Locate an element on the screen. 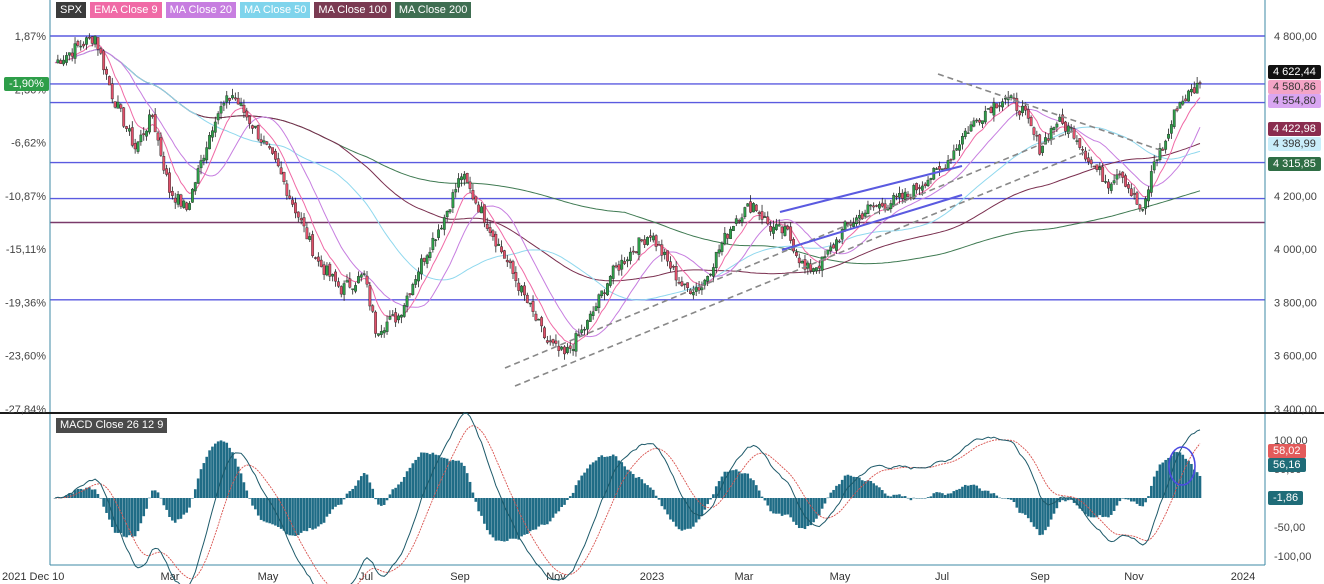 This screenshot has width=1324, height=584. ma50-badge: 4 398,99 is located at coordinates (1294, 144).